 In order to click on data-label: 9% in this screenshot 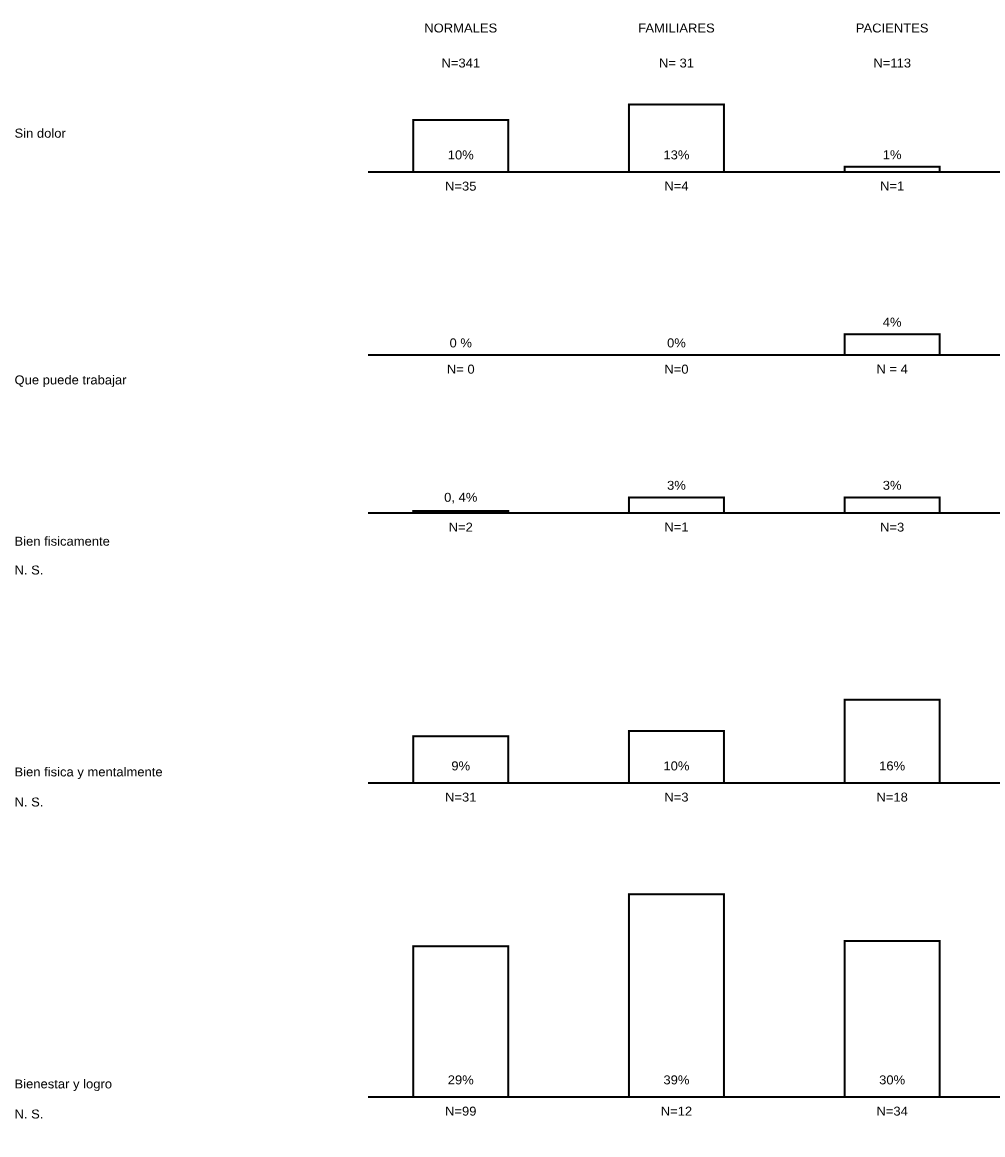, I will do `click(460, 766)`.